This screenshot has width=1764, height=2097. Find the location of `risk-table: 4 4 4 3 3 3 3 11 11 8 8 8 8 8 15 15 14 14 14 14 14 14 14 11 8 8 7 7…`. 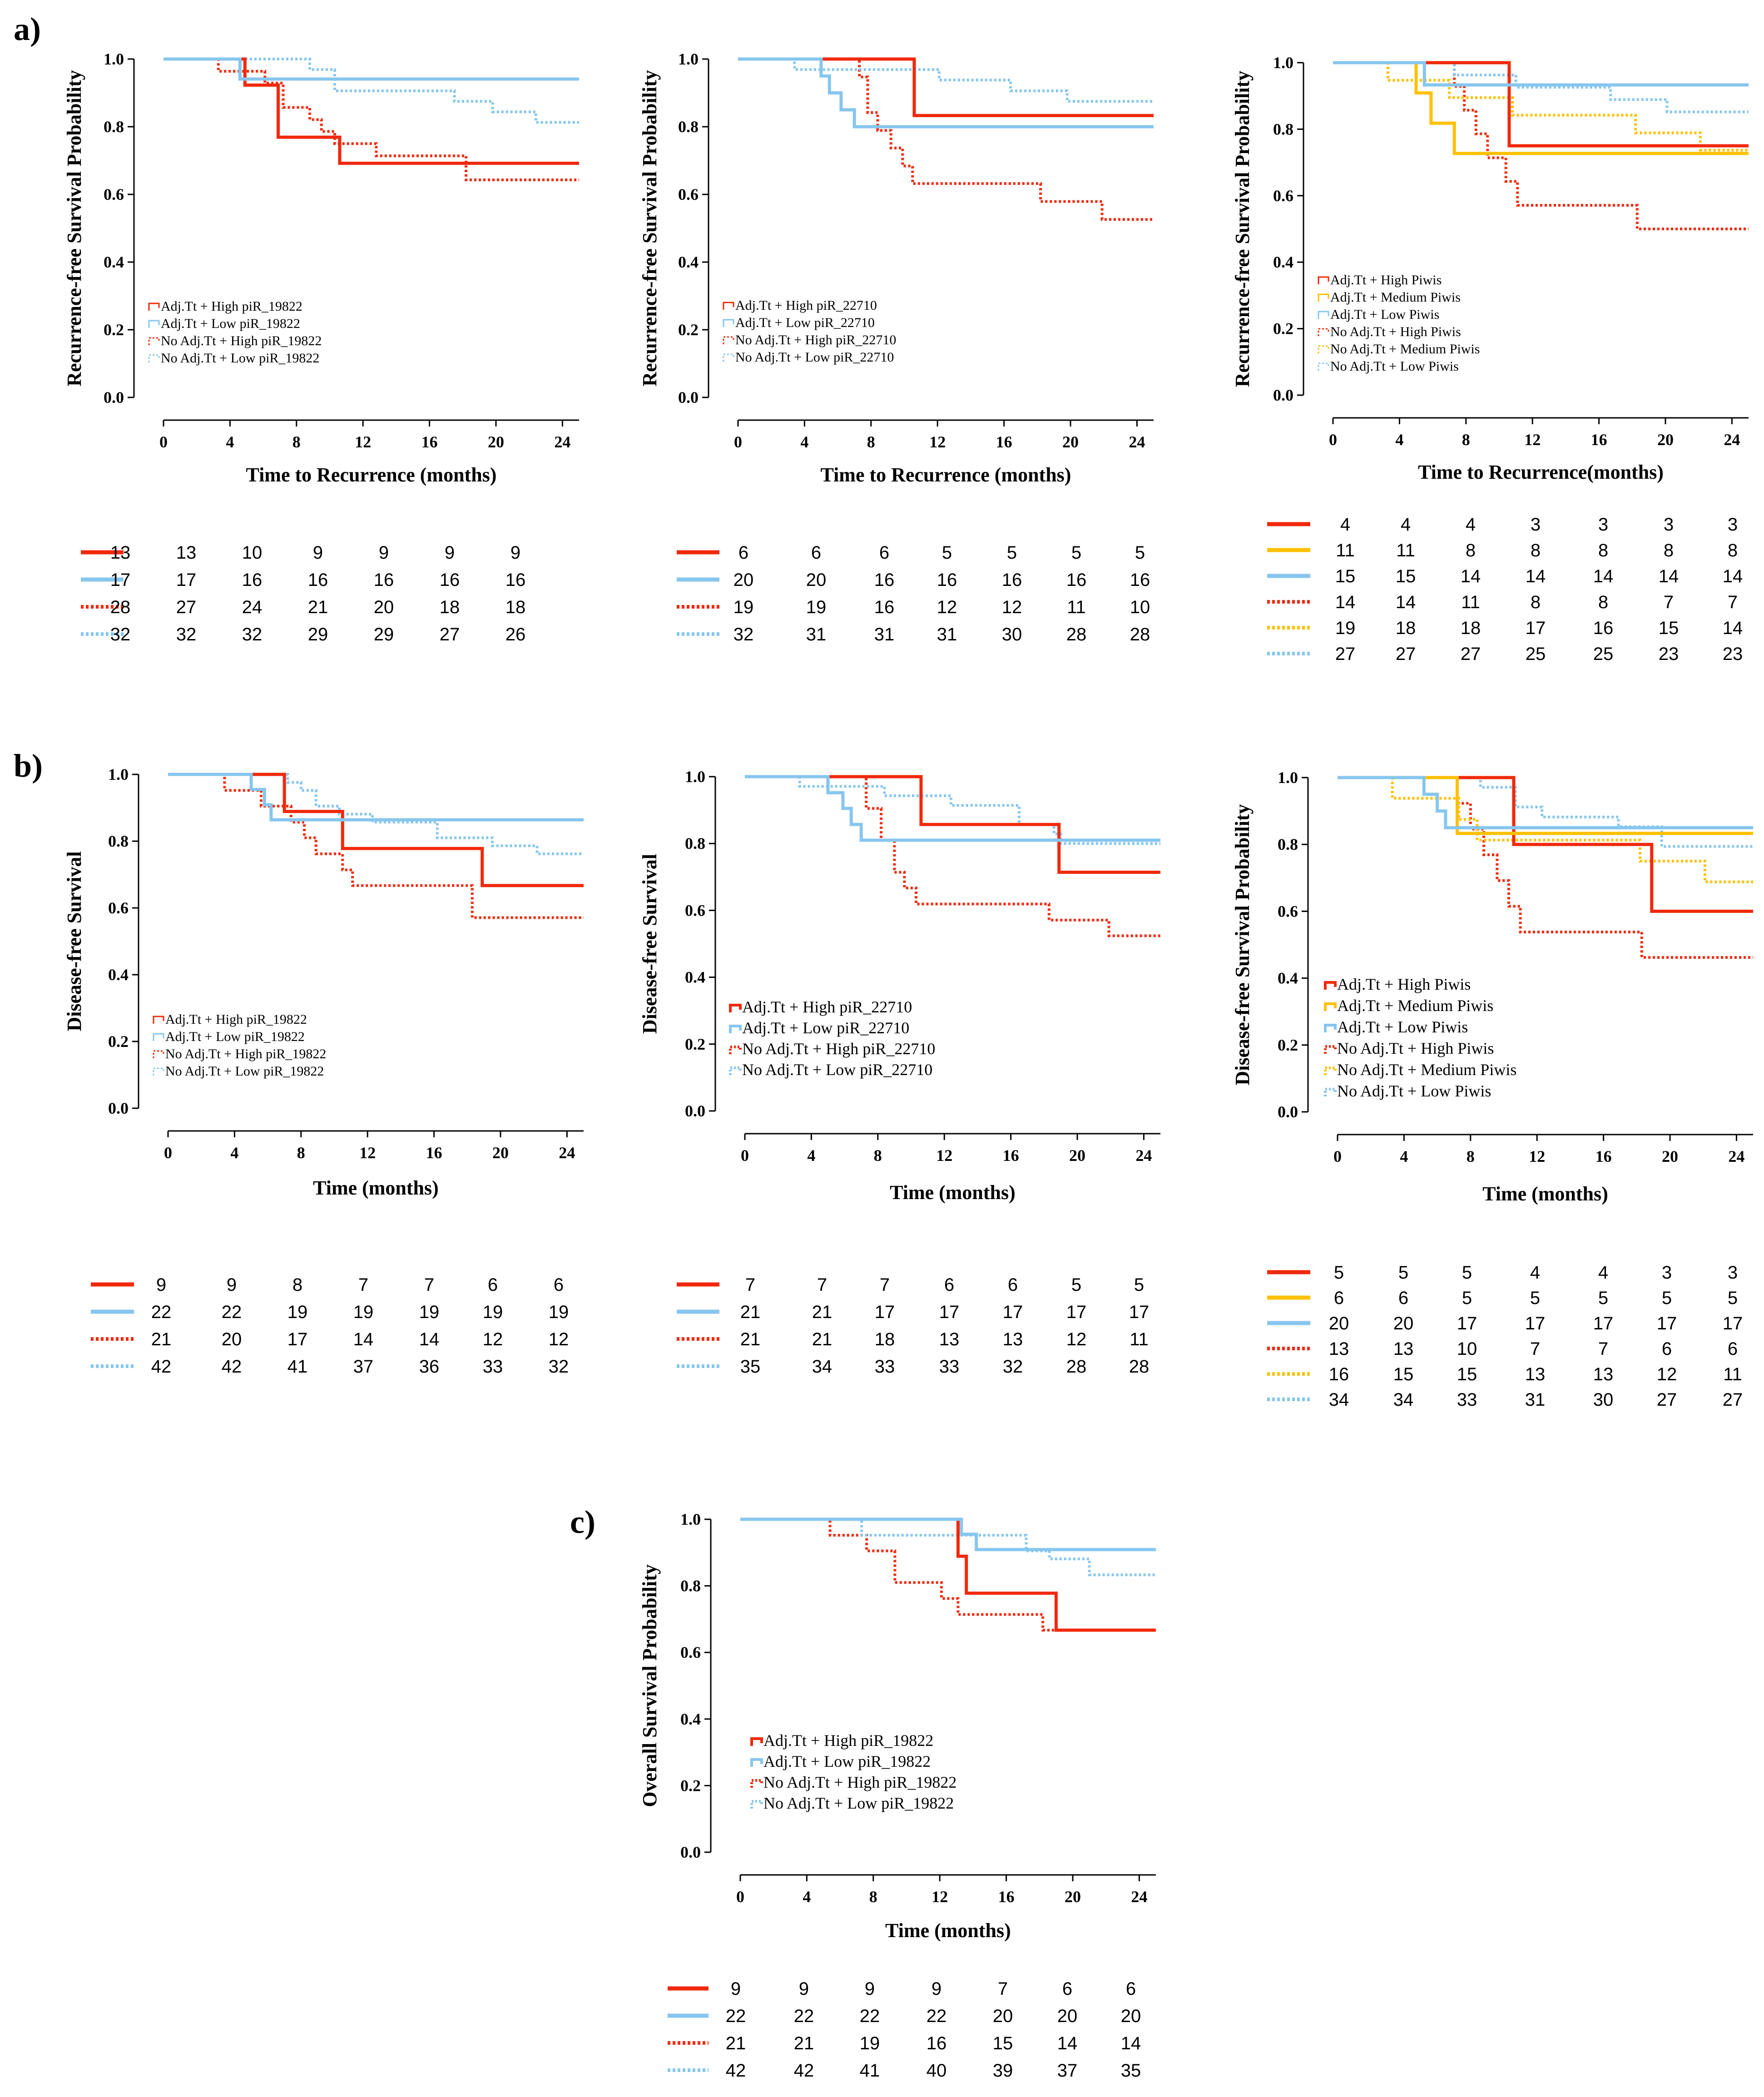

risk-table: 4 4 4 3 3 3 3 11 11 8 8 8 8 8 15 15 14 14 14 14 14 14 14 11 8 8 7 7… is located at coordinates (1505, 589).